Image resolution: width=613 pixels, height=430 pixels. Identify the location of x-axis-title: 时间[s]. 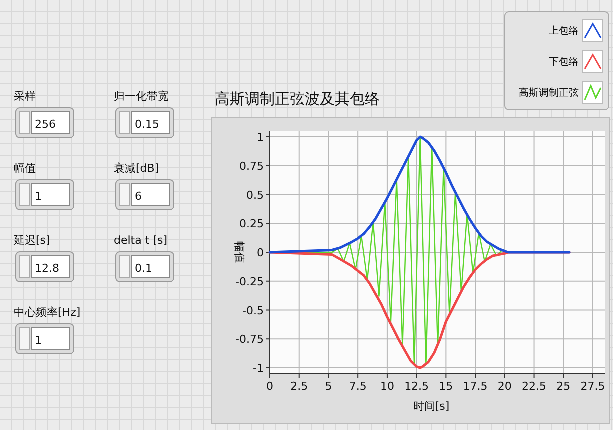
(431, 406).